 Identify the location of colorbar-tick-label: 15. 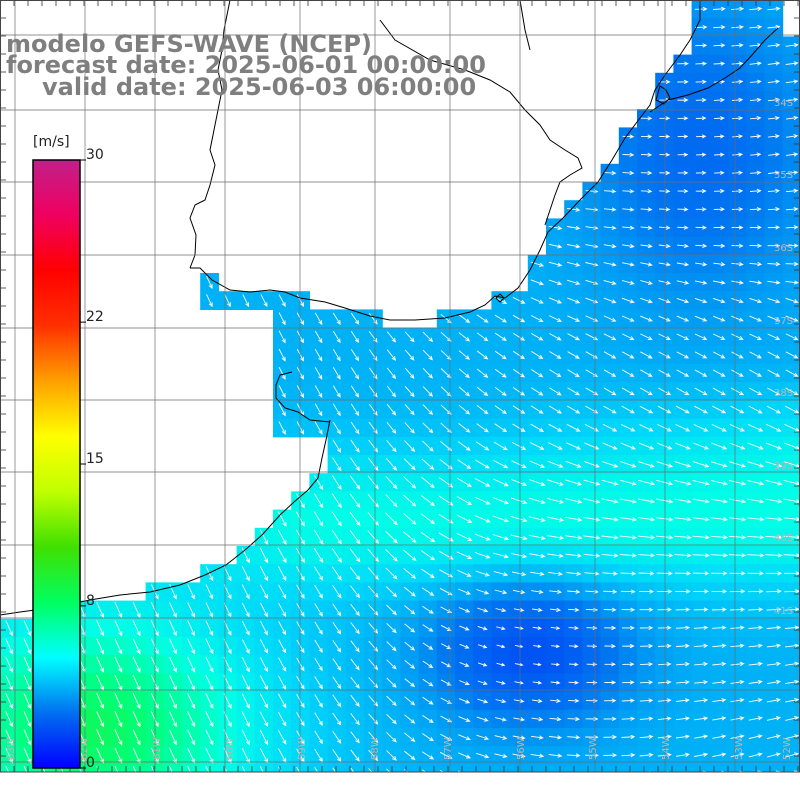
(95, 459).